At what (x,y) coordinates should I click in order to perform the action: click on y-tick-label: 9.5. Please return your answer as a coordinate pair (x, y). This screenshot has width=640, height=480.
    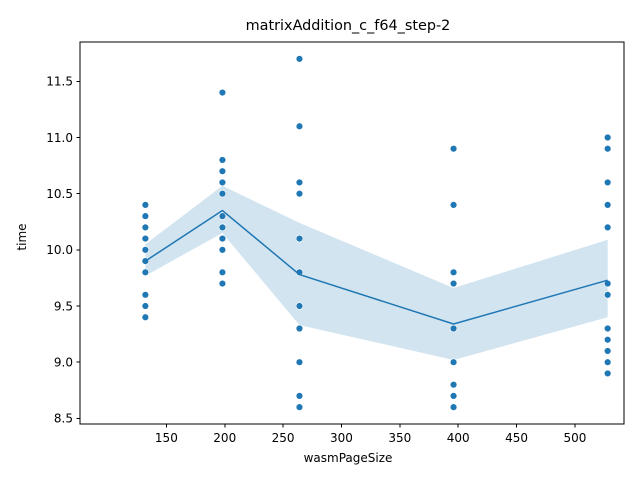
    Looking at the image, I should click on (63, 306).